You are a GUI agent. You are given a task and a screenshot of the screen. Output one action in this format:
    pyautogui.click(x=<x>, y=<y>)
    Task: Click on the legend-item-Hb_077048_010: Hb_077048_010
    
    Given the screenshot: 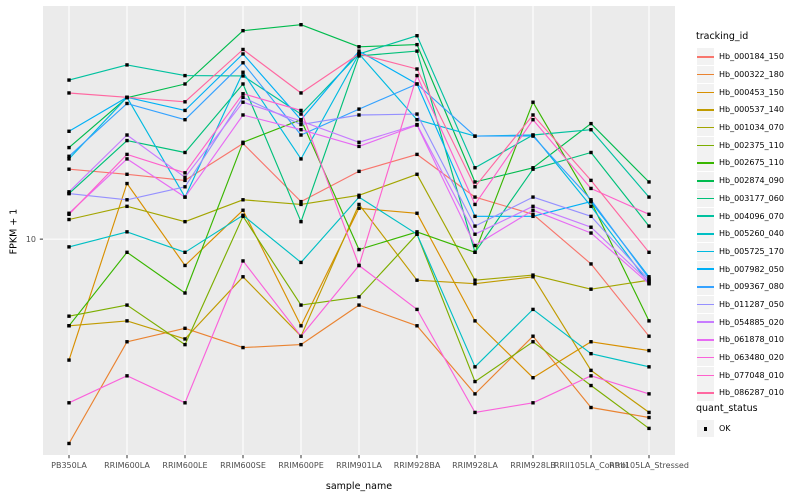 What is the action you would take?
    pyautogui.click(x=745, y=375)
    